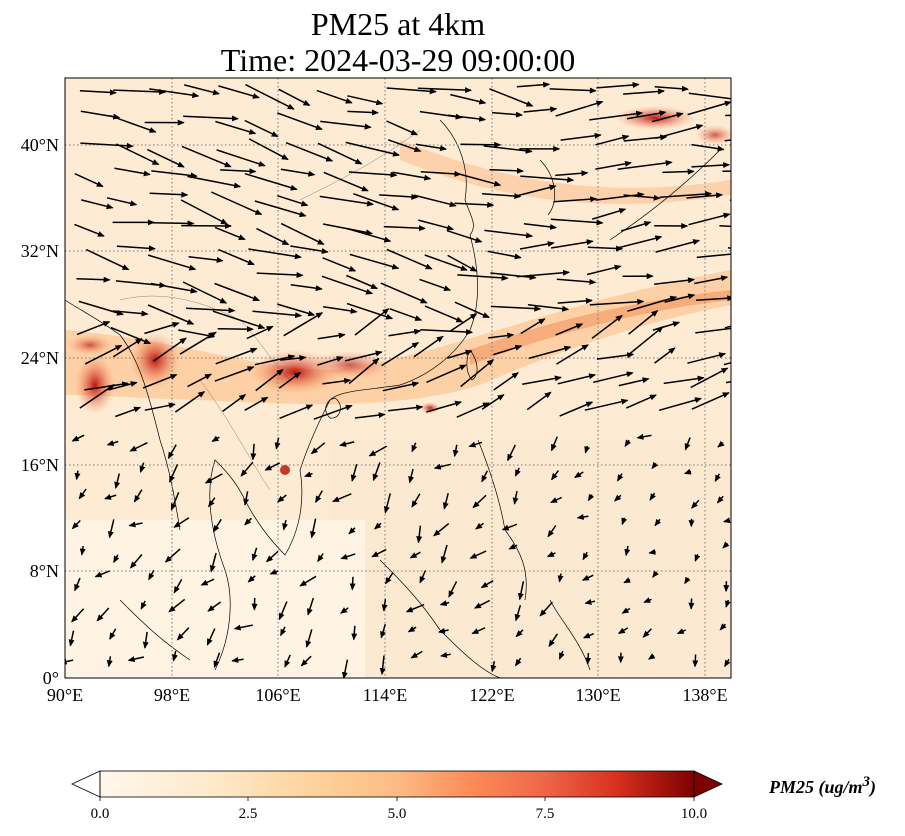 The height and width of the screenshot is (836, 905). Describe the element at coordinates (545, 814) in the screenshot. I see `colorbar-tick-7-5: 7.5` at that location.